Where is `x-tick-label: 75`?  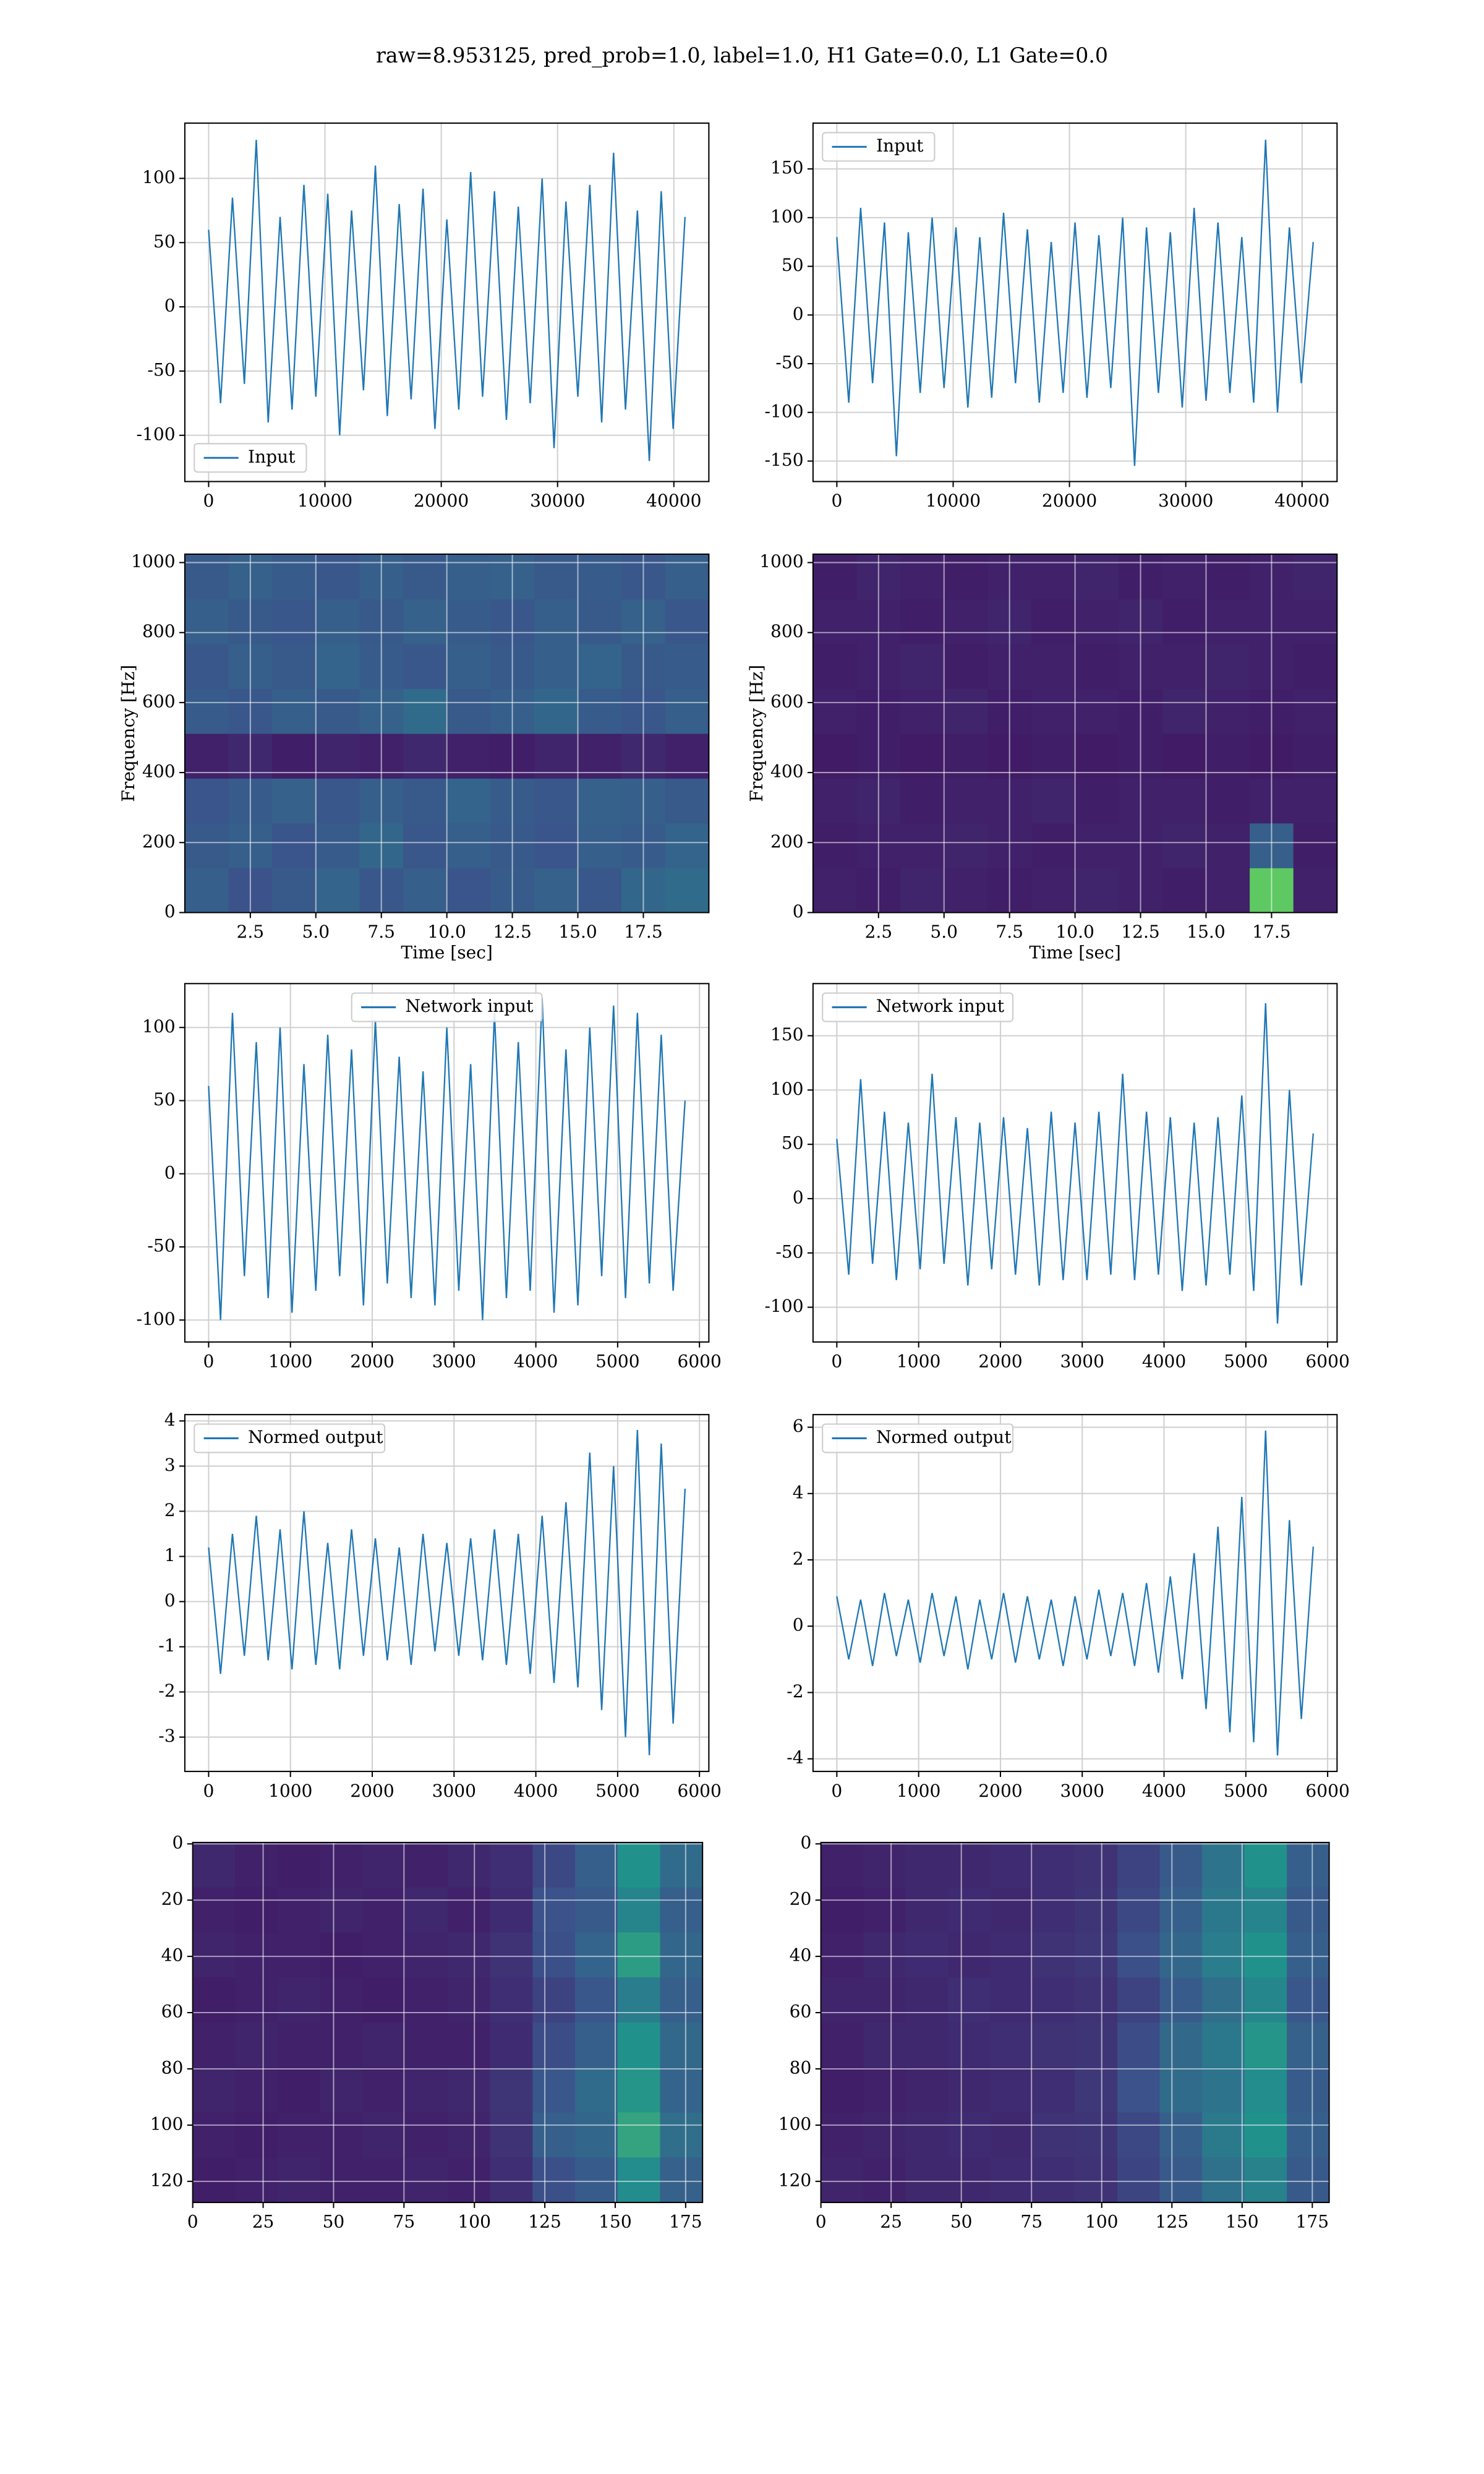 x-tick-label: 75 is located at coordinates (404, 2222).